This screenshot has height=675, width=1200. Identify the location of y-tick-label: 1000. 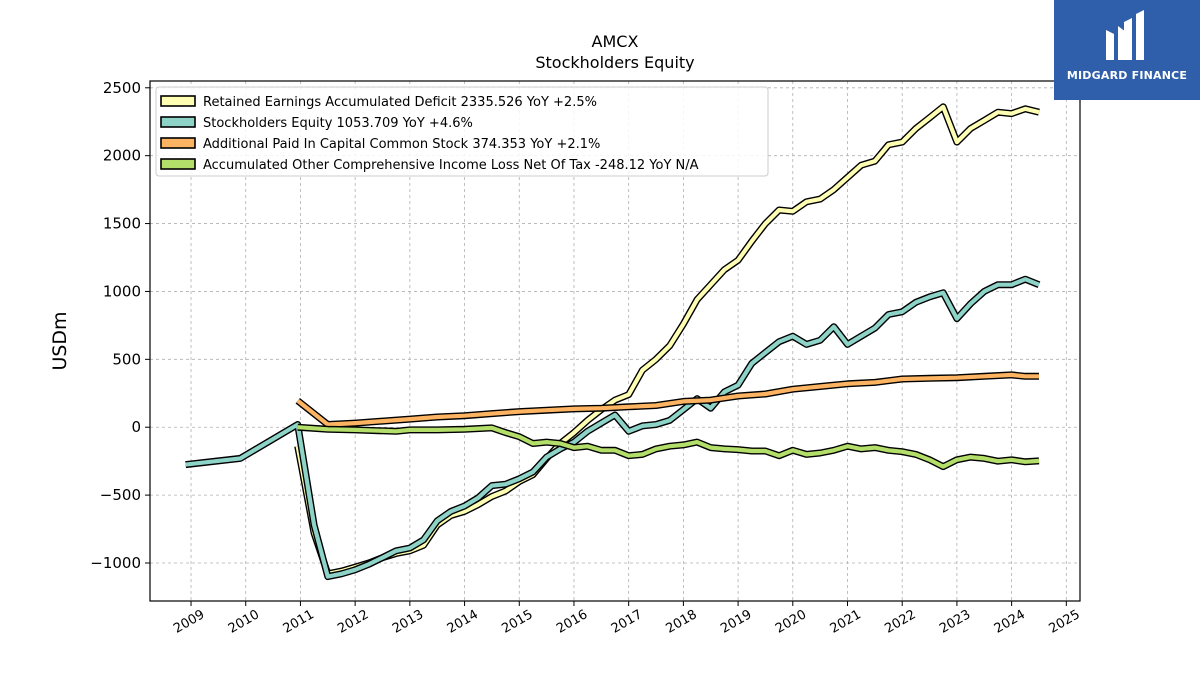
(122, 291).